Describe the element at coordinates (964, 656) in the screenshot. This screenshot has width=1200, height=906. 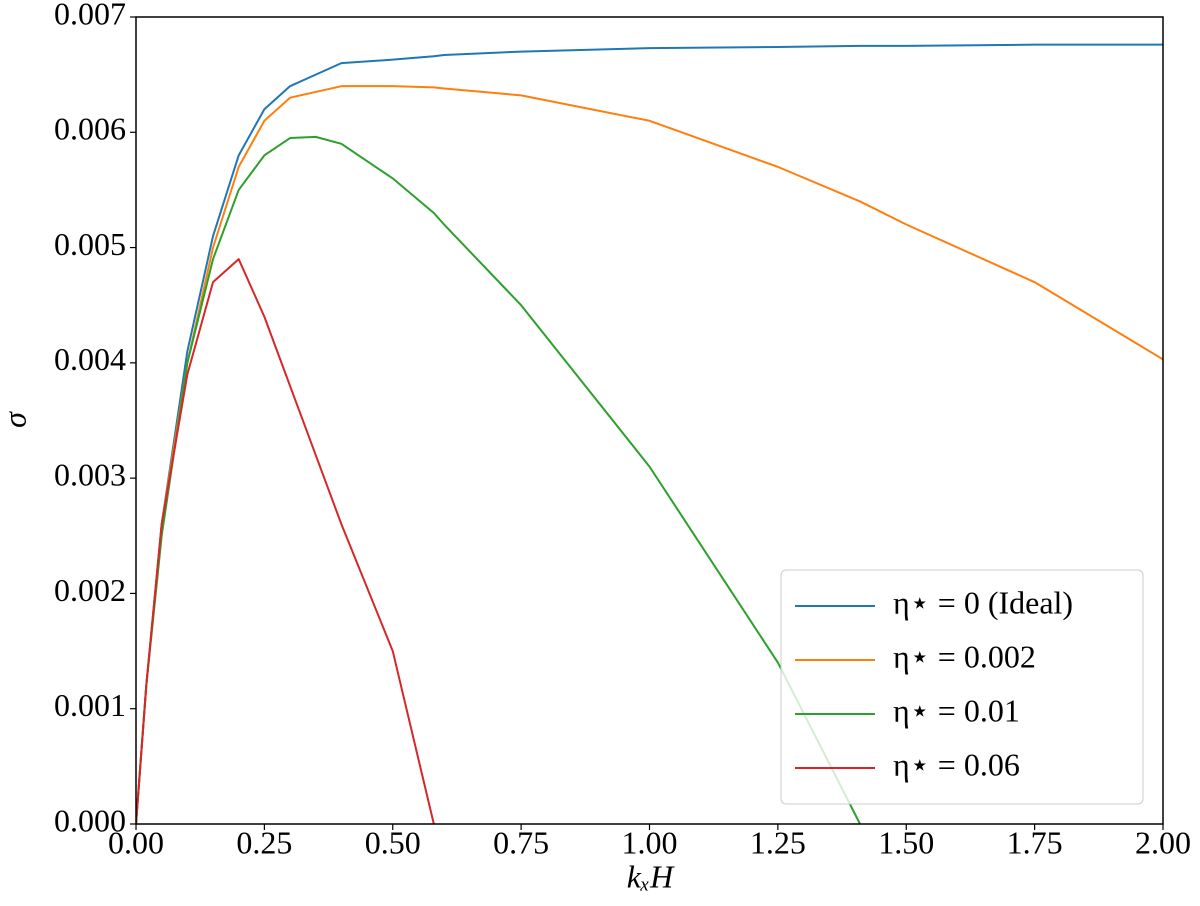
I see `legend-label: η⋆ = 0.002` at that location.